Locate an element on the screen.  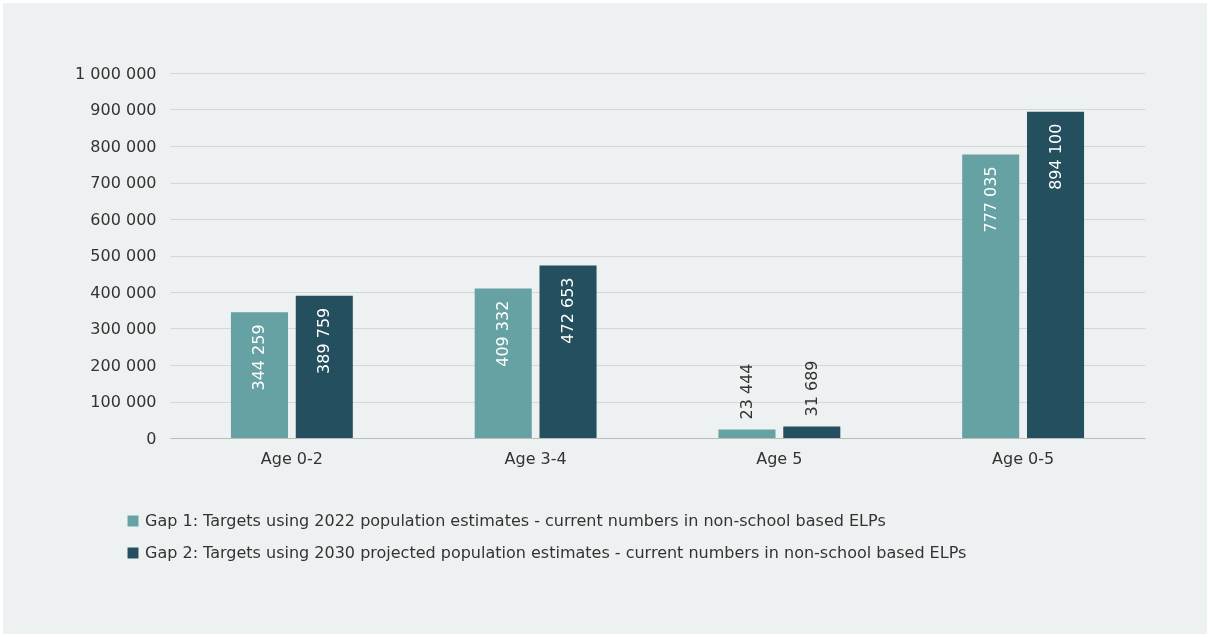
x-tick-label: Age 0-5 is located at coordinates (1023, 458).